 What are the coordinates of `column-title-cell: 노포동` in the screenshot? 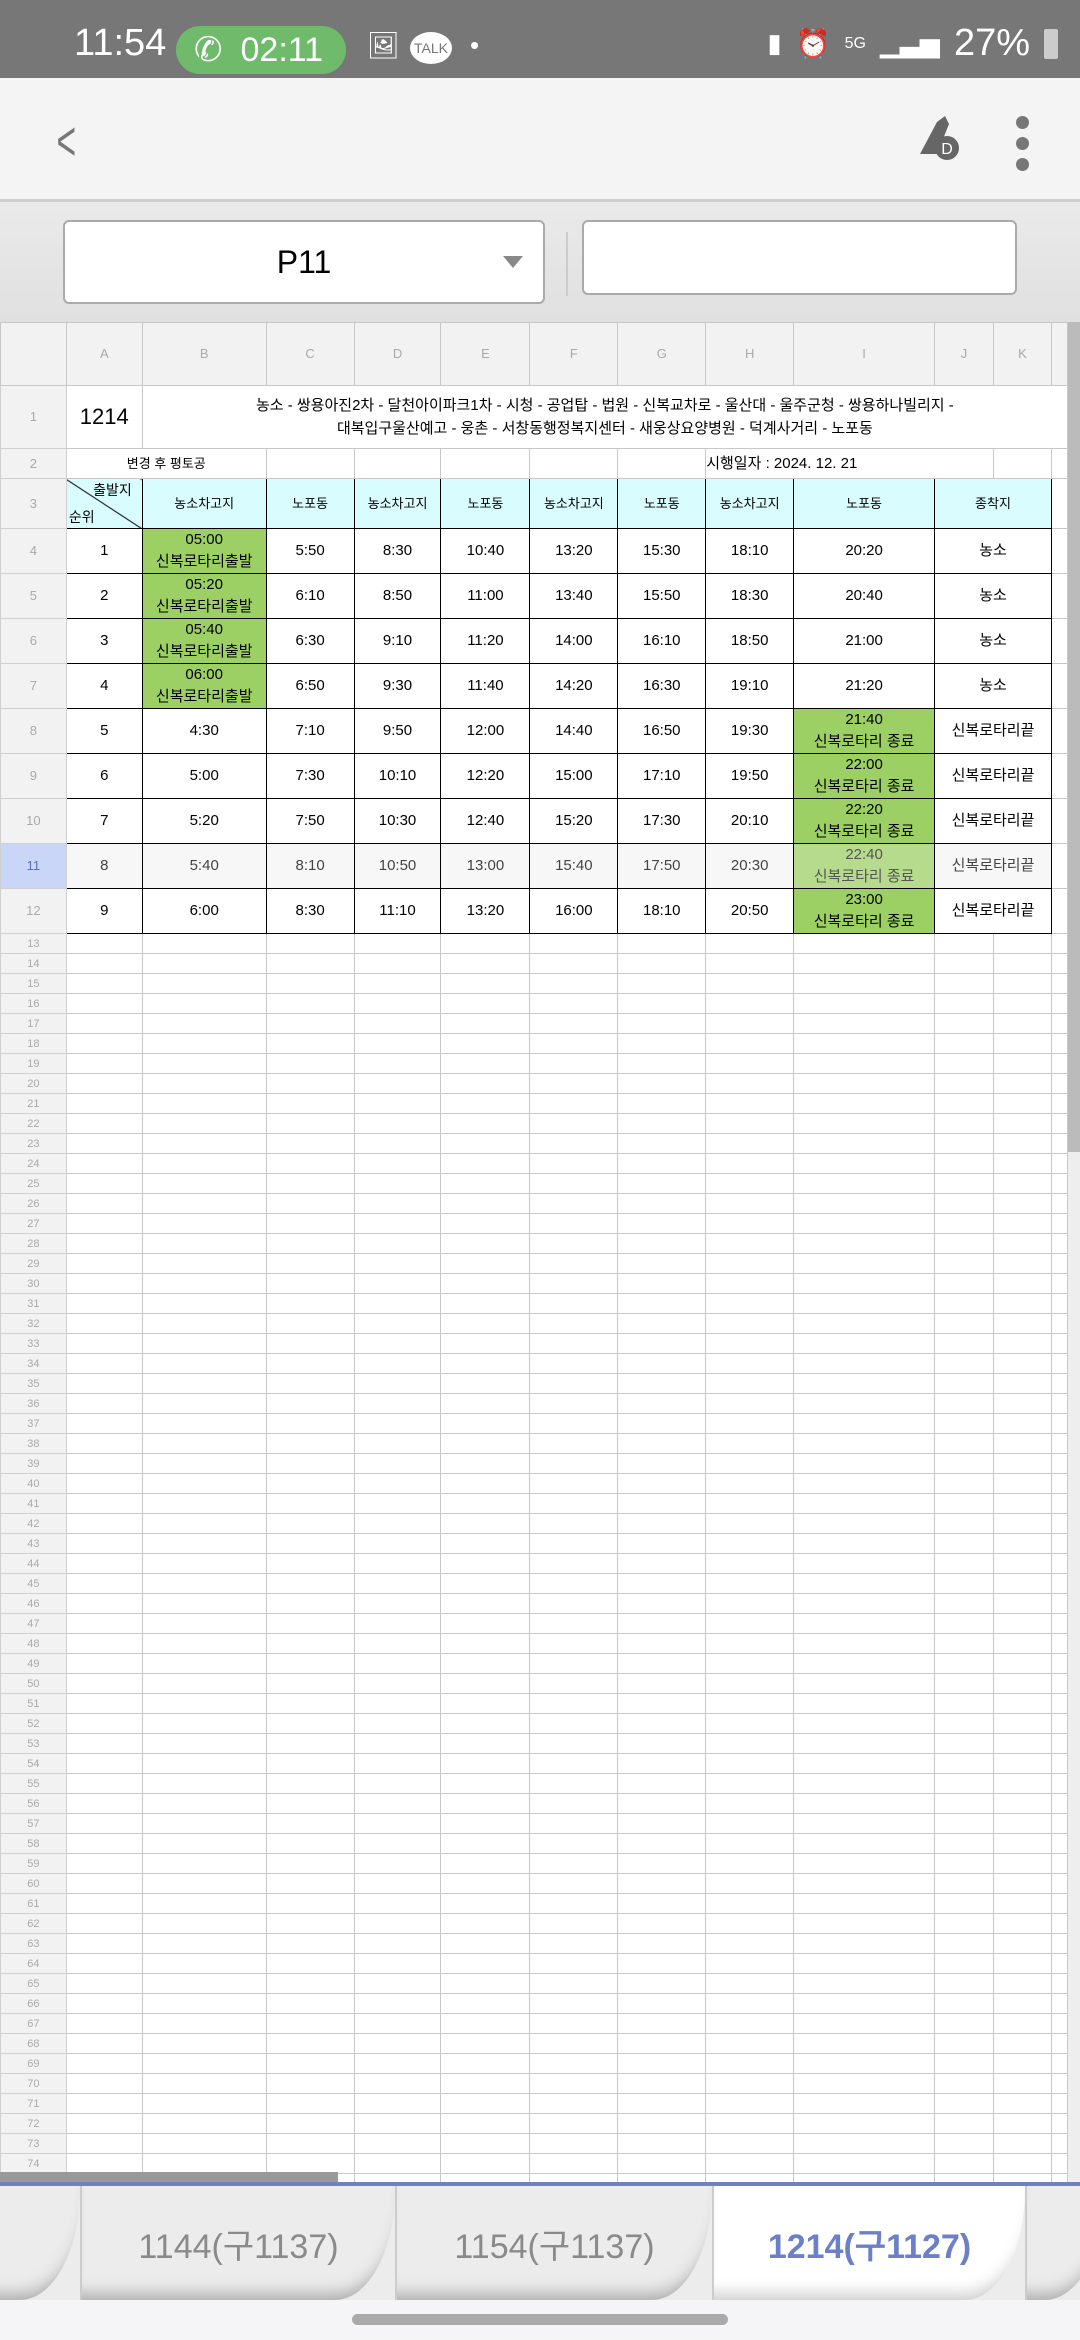 It's located at (485, 503).